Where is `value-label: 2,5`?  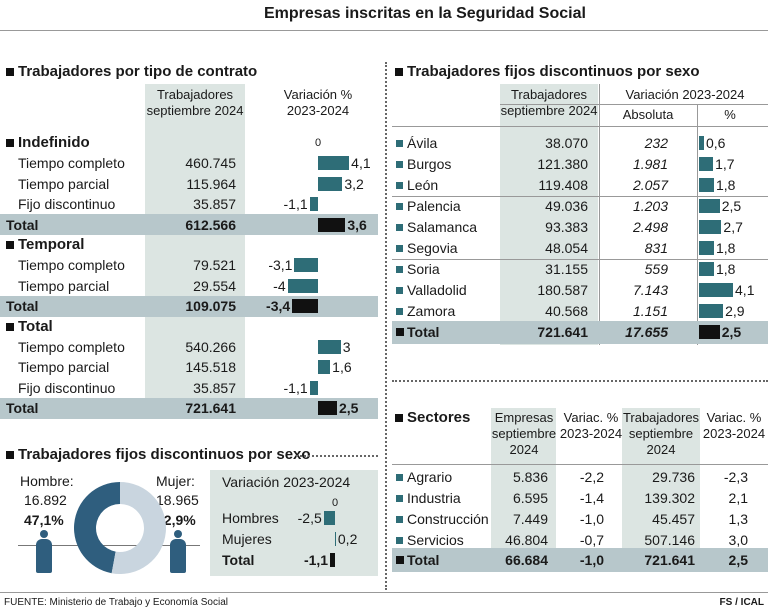 value-label: 2,5 is located at coordinates (731, 332).